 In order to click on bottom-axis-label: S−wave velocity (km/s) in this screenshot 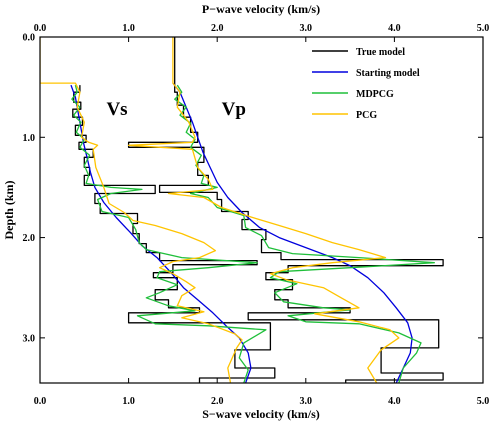, I will do `click(261, 414)`.